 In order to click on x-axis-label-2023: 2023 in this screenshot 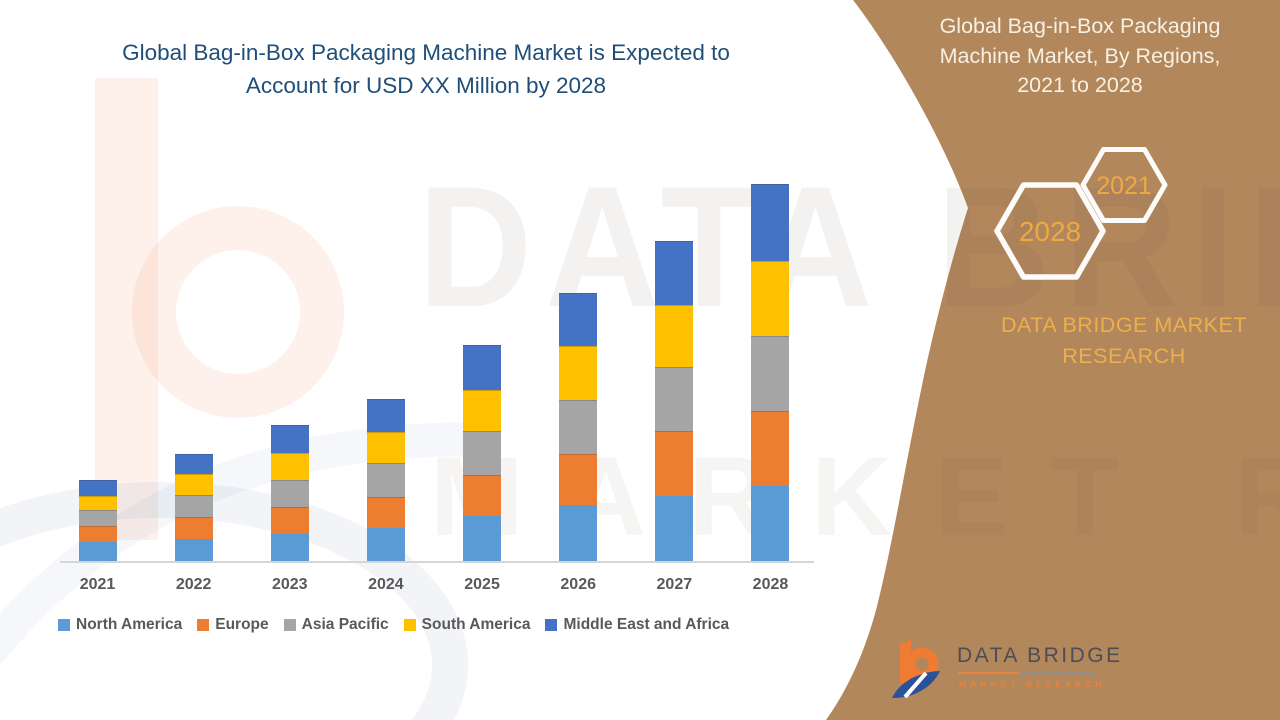, I will do `click(289, 584)`.